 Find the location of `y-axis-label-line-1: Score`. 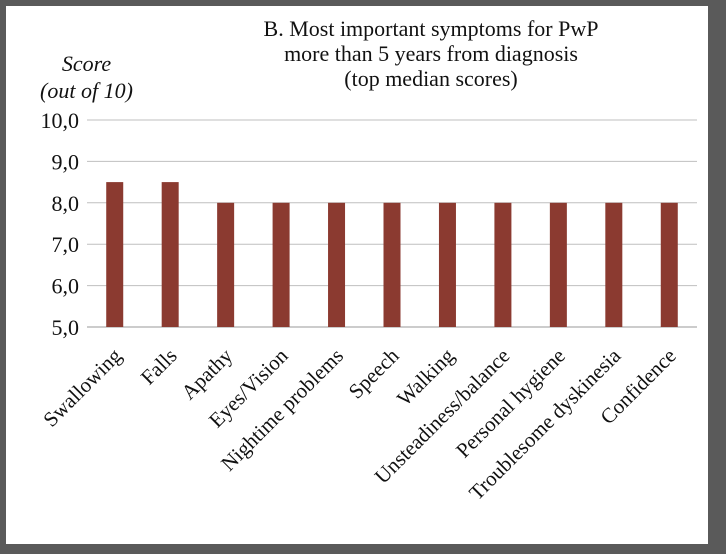

y-axis-label-line-1: Score is located at coordinates (86, 63).